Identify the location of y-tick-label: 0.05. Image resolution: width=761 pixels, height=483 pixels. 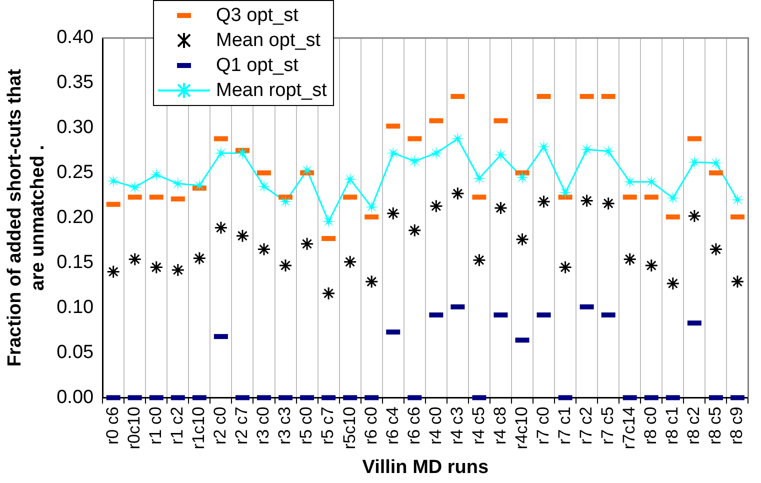
(75, 352).